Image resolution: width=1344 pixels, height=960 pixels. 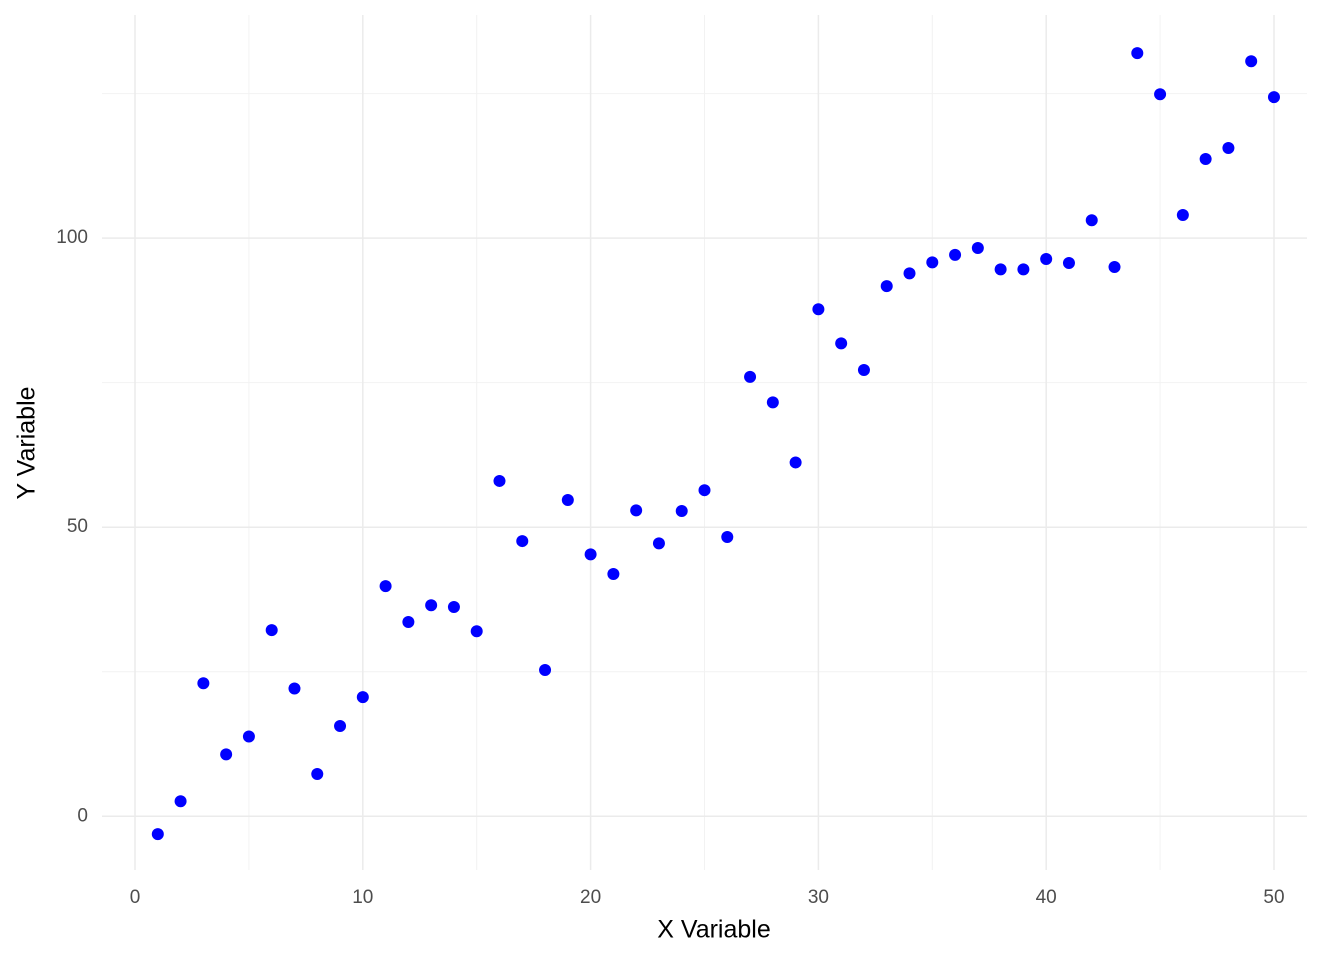 I want to click on x-tick-label: 30, so click(x=818, y=897).